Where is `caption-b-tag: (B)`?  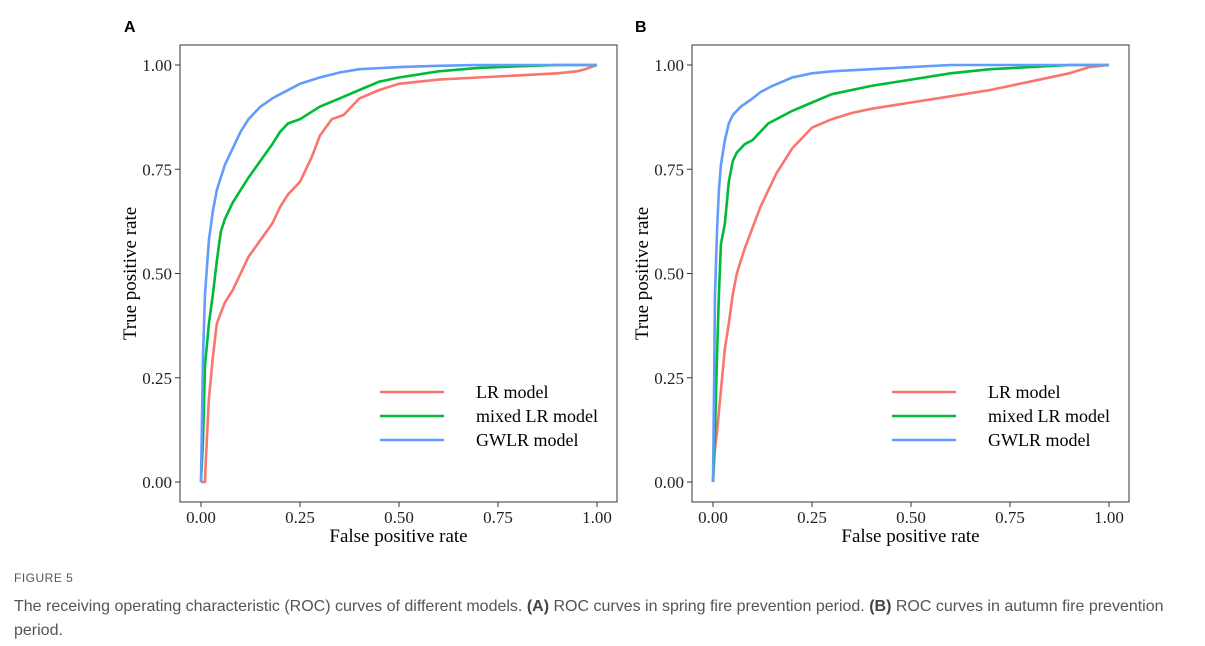
caption-b-tag: (B) is located at coordinates (880, 606).